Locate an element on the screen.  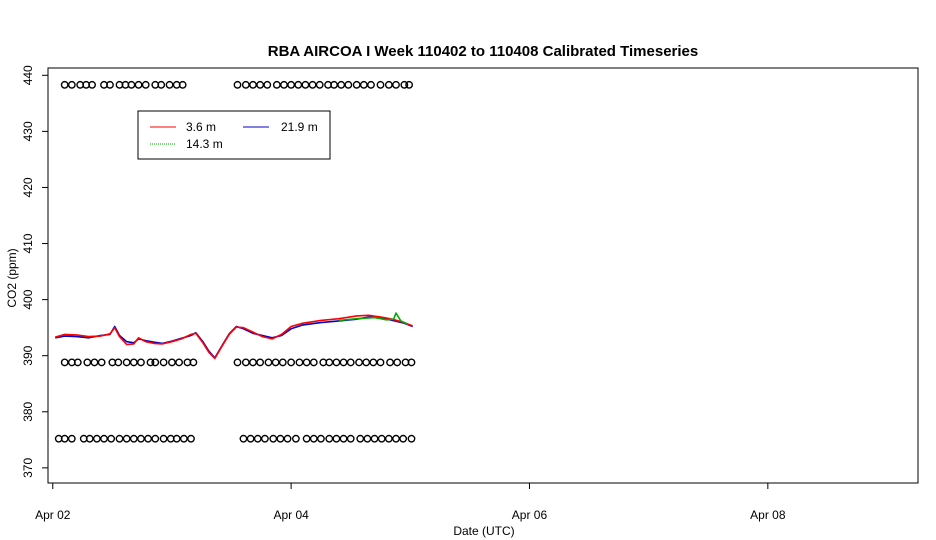
y-tick-label-3: 400 is located at coordinates (28, 299).